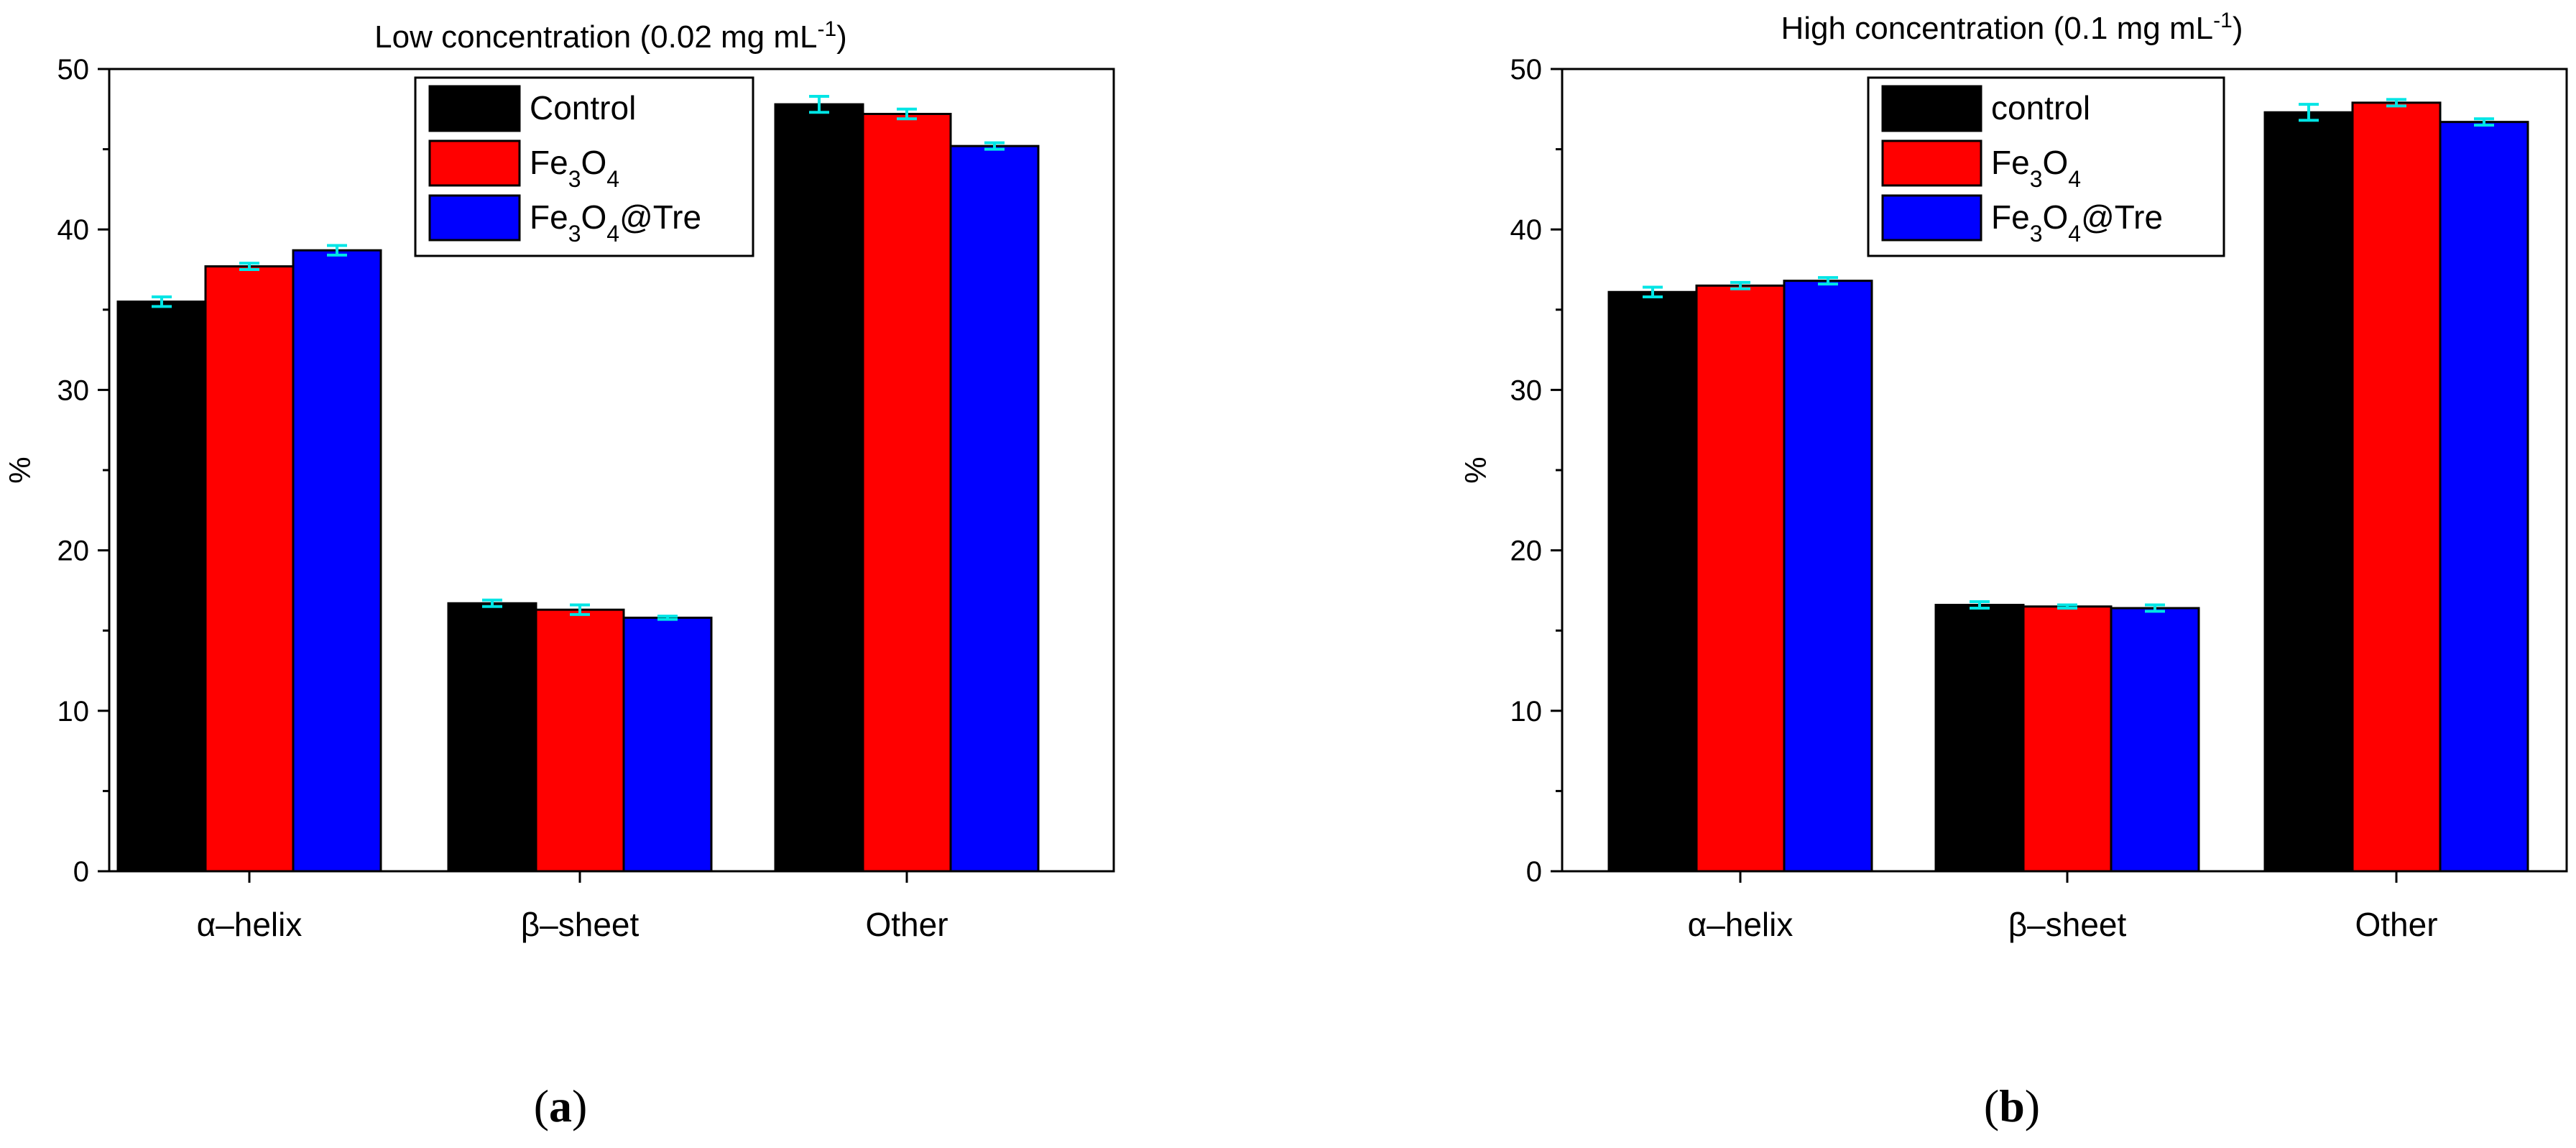 The width and height of the screenshot is (2576, 1148). Describe the element at coordinates (561, 1105) in the screenshot. I see `panel-label: (a)` at that location.